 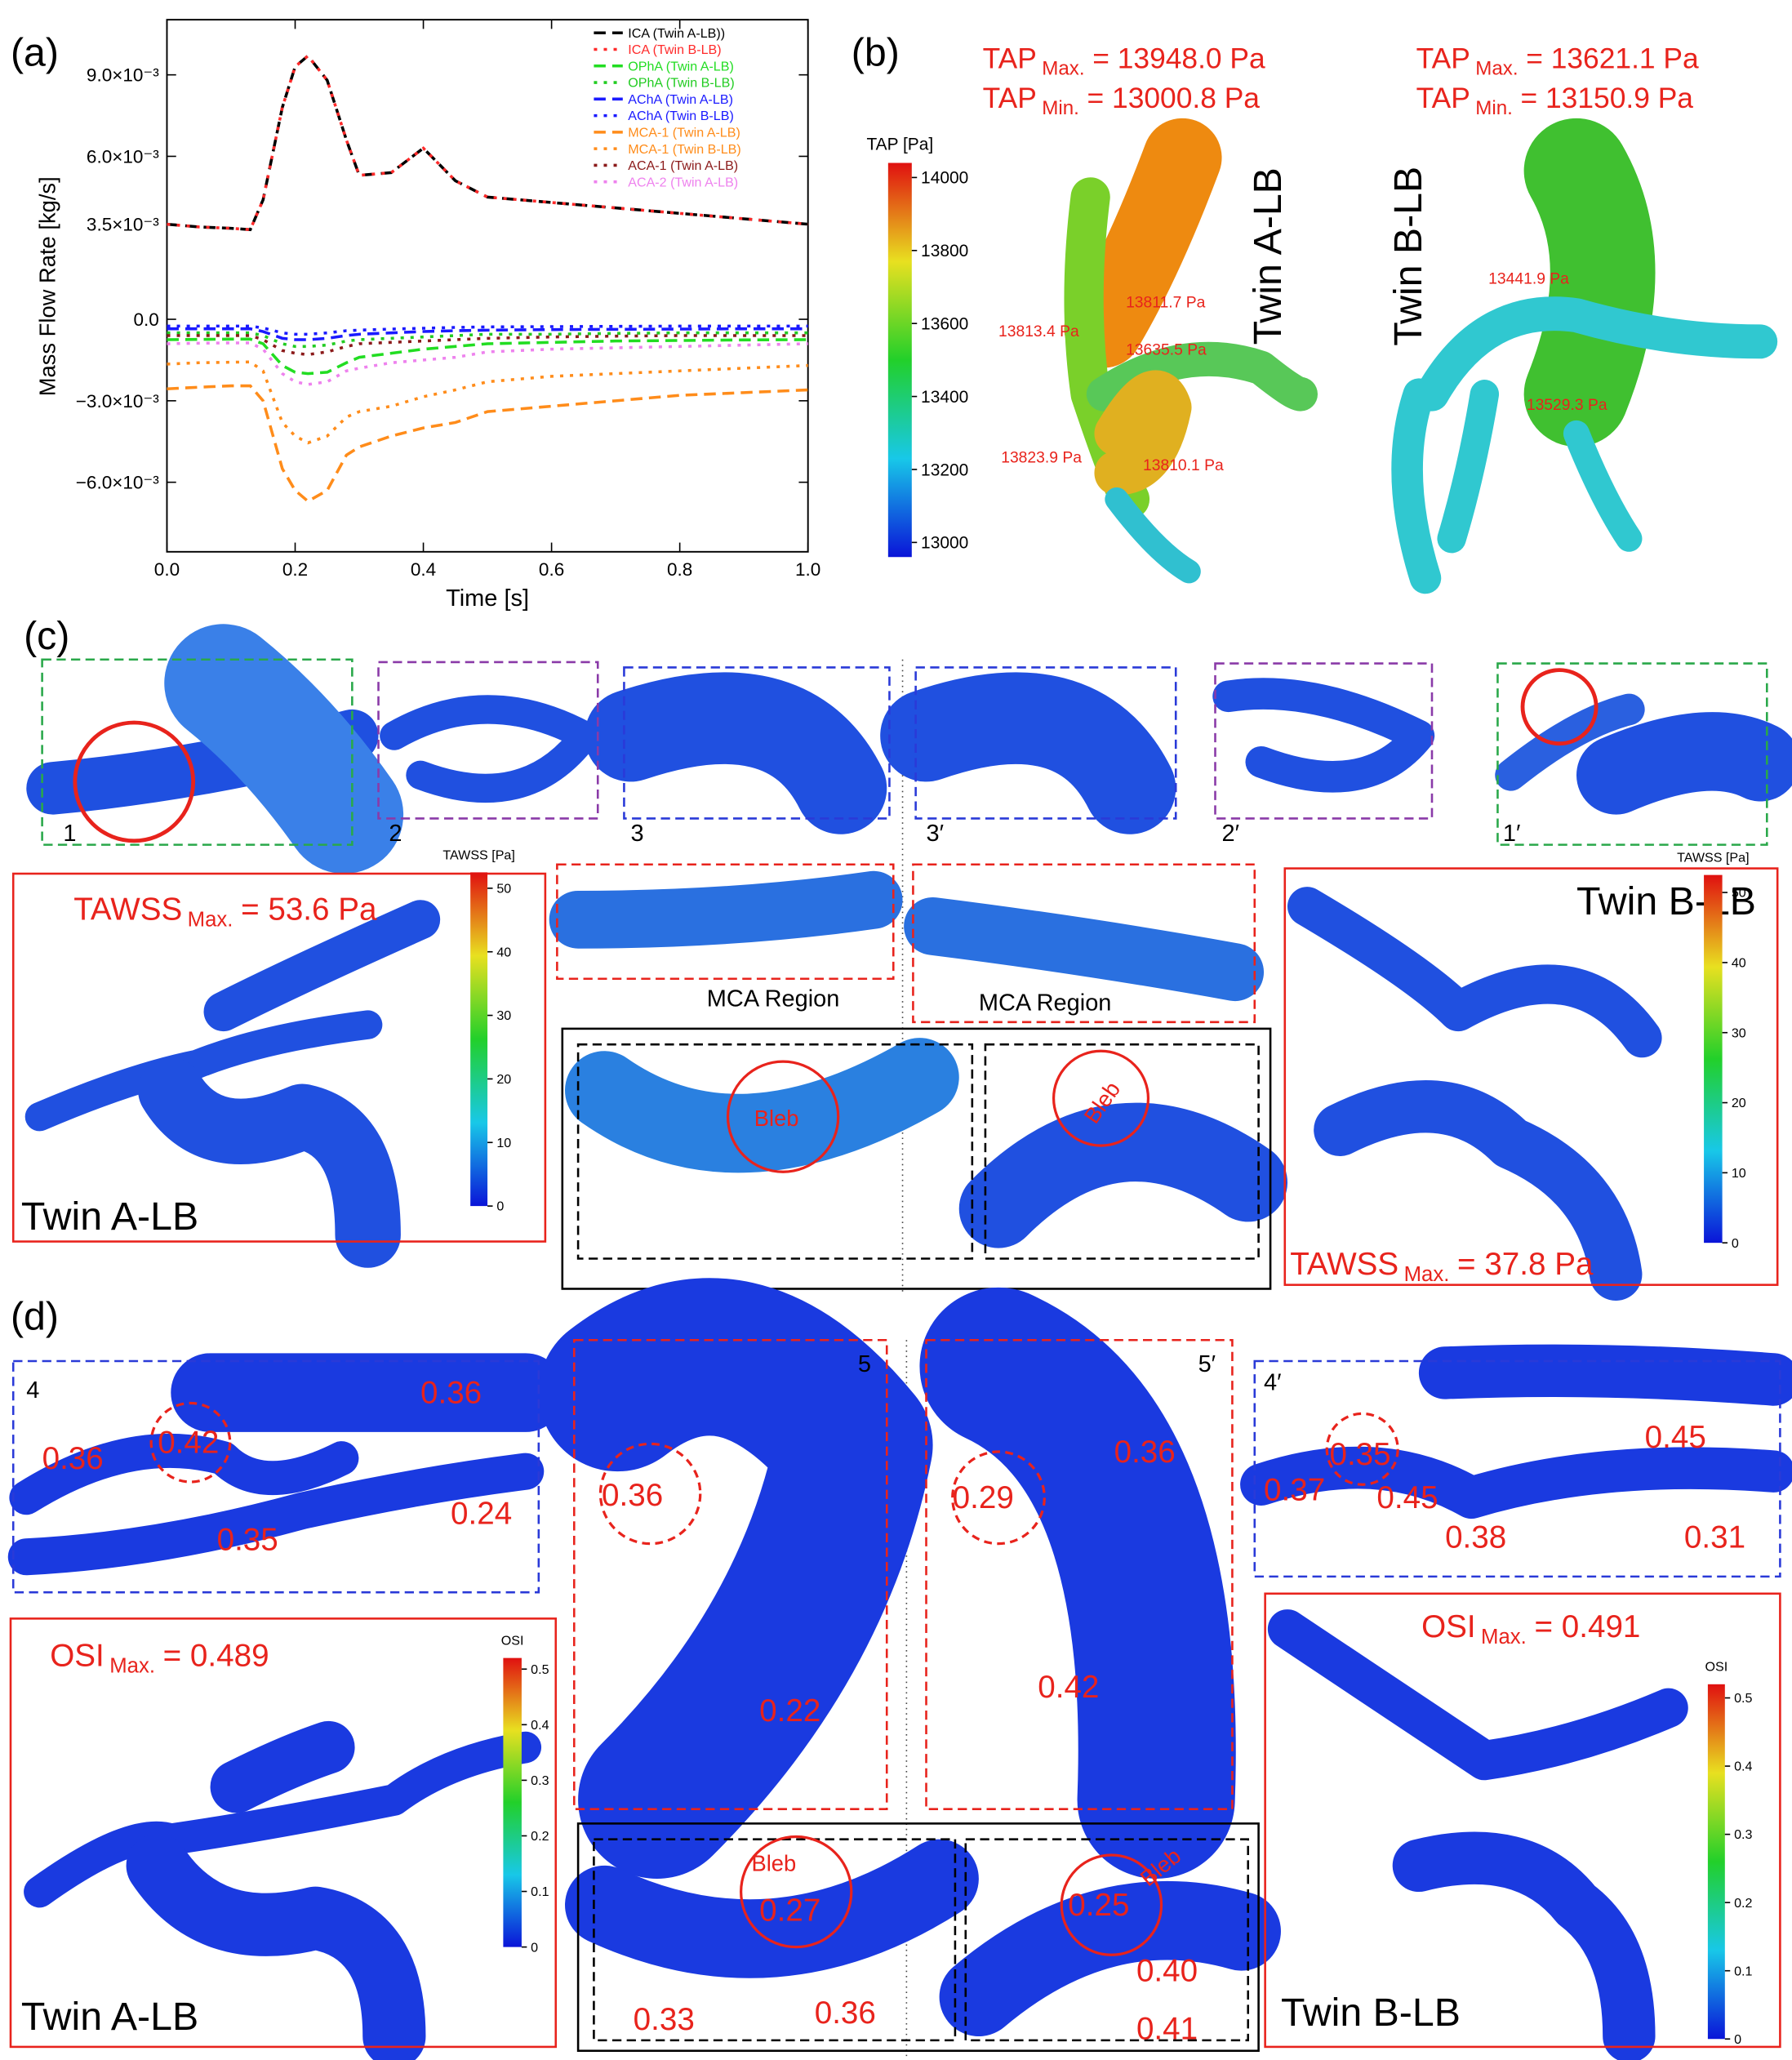 I want to click on stat-name: TAWSS, so click(x=127, y=909).